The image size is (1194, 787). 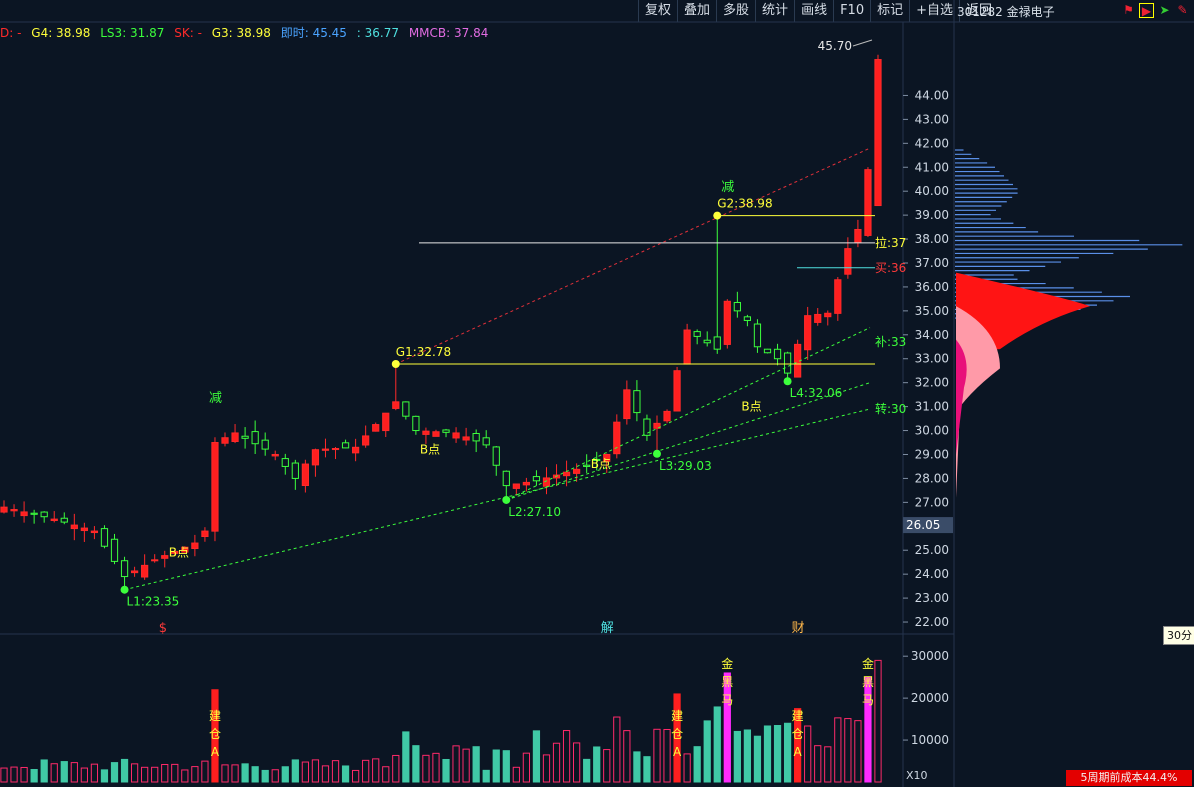 I want to click on profile-red, so click(x=1023, y=312).